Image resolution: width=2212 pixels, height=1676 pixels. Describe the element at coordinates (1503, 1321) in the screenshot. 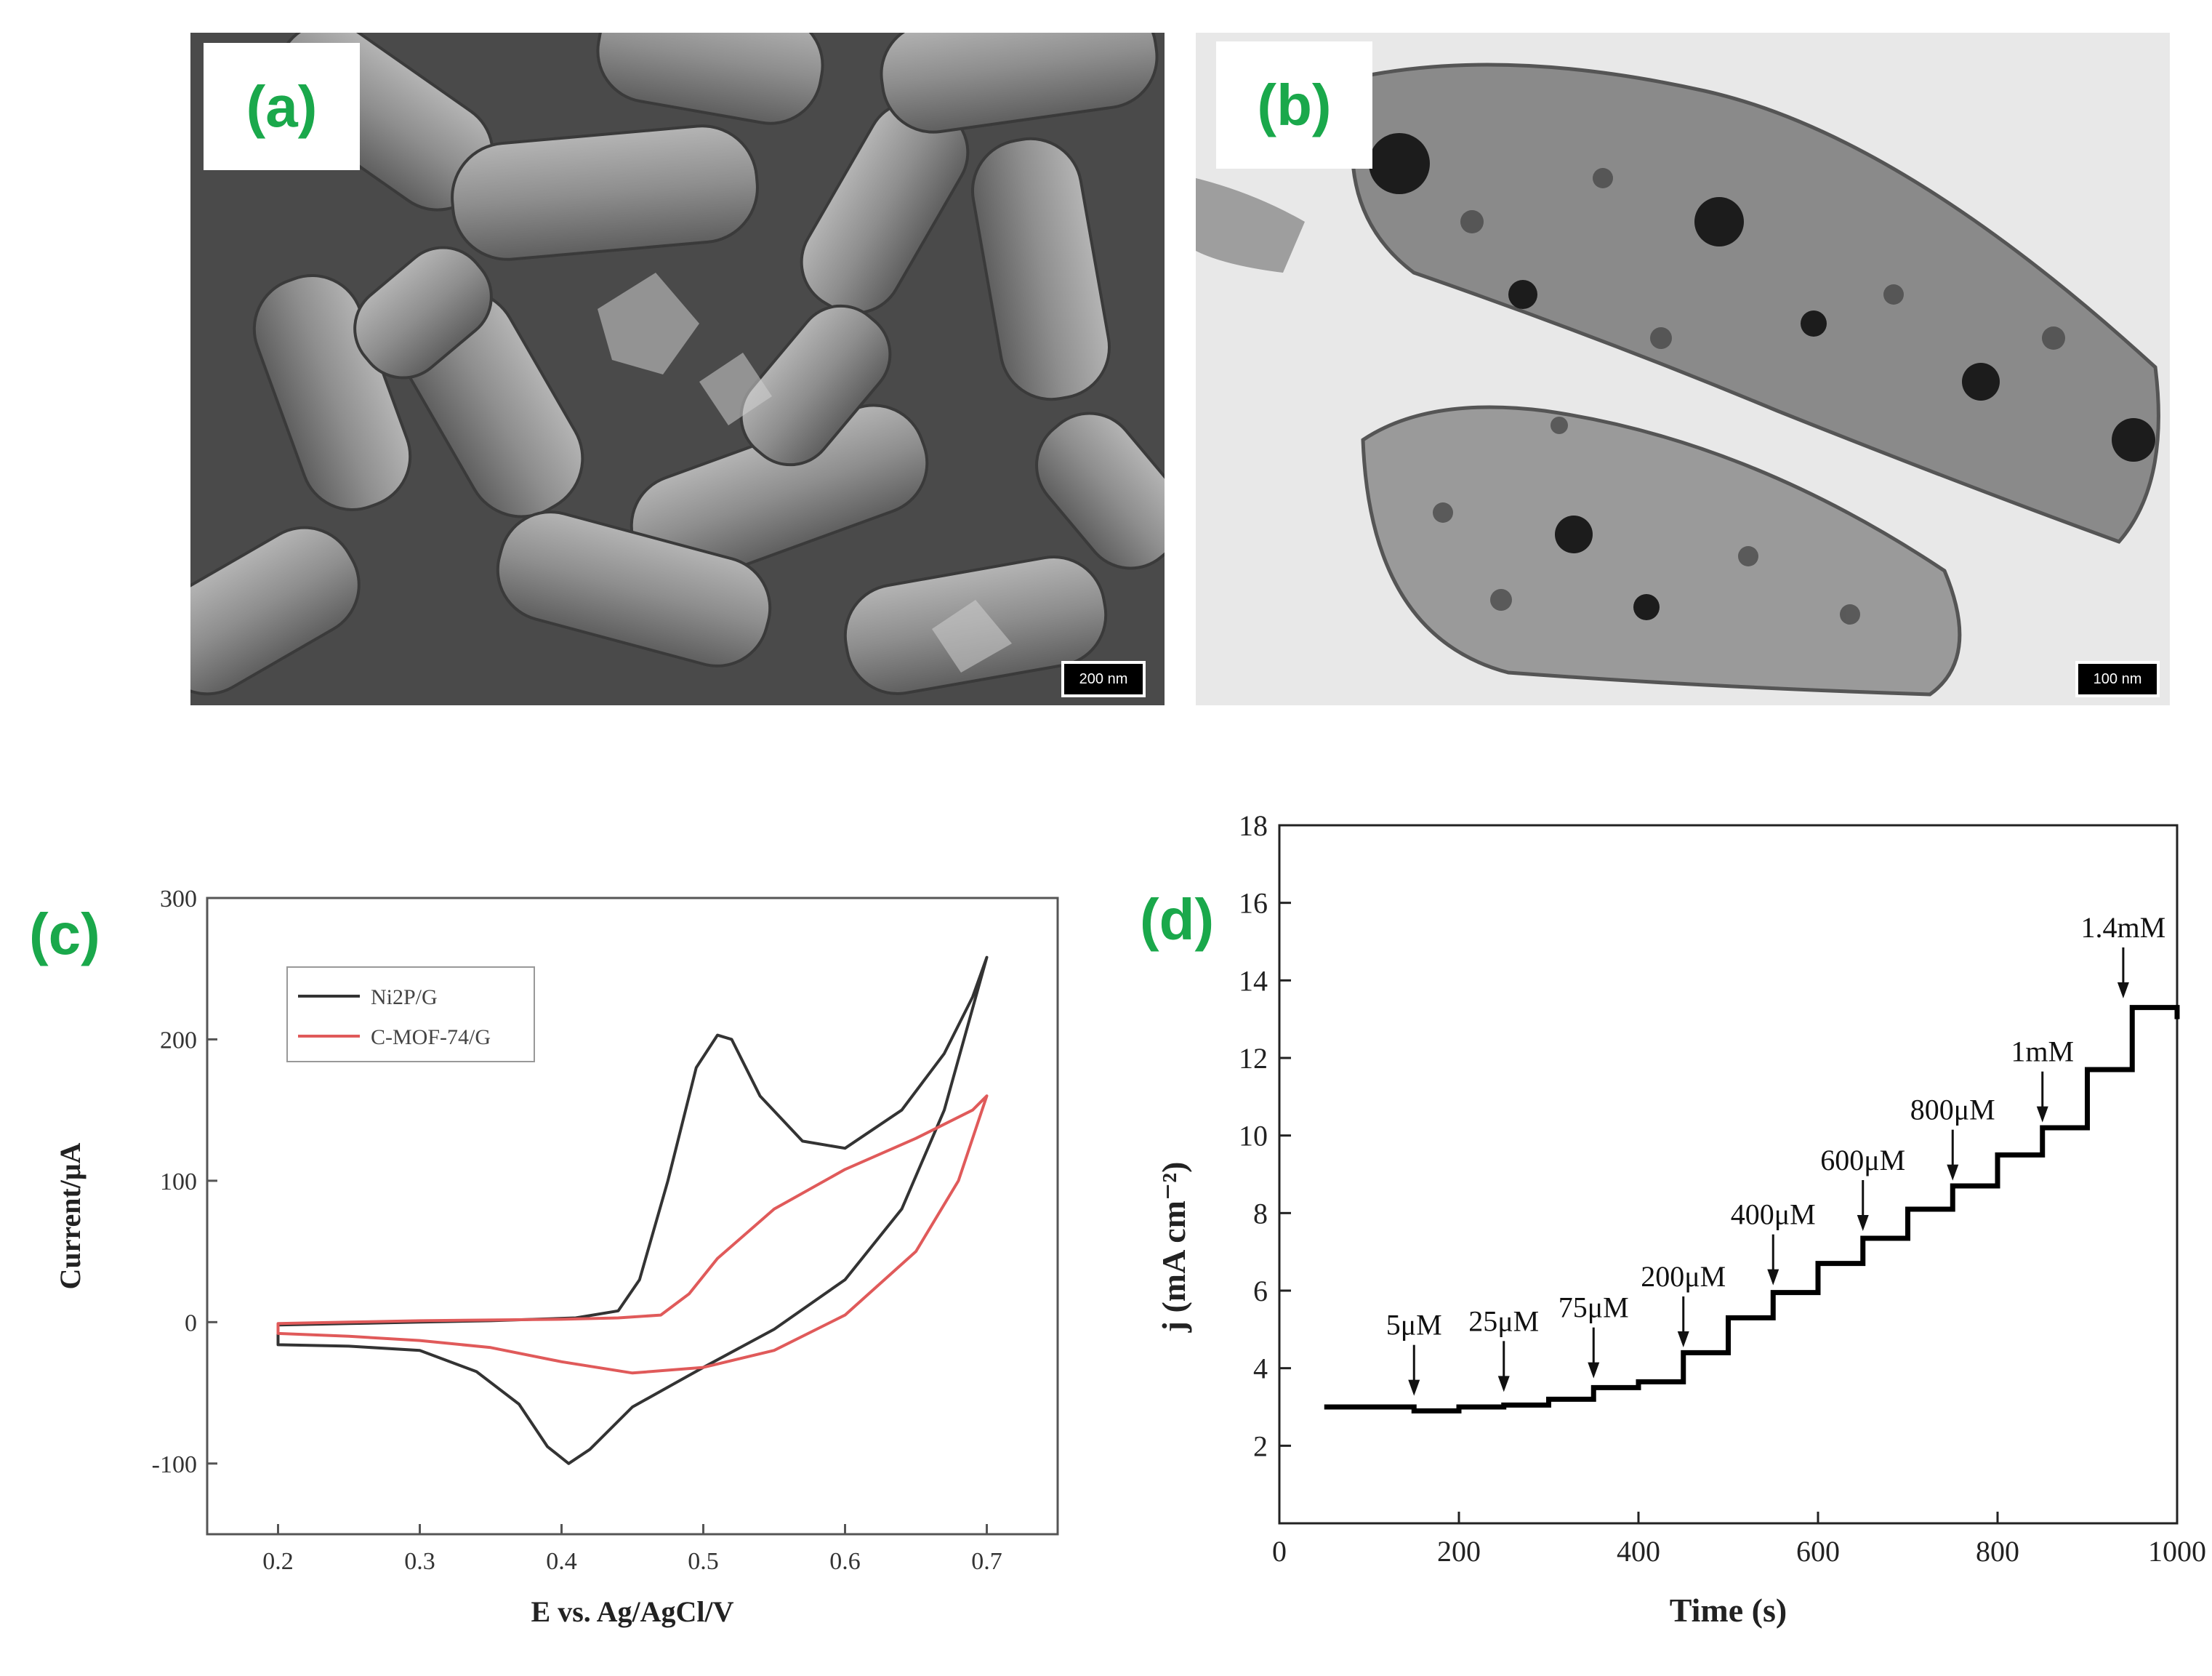

I see `annotation-label-d: 25μM` at that location.